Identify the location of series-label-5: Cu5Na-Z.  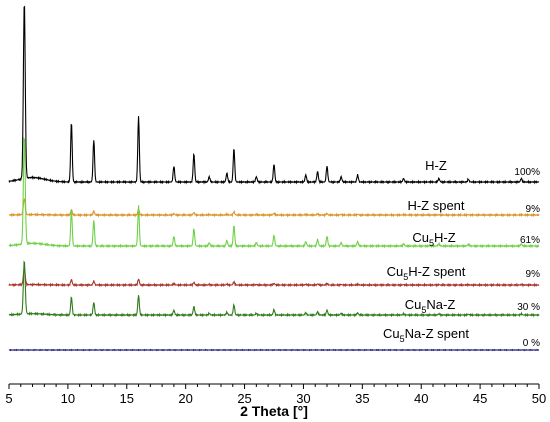
(430, 306).